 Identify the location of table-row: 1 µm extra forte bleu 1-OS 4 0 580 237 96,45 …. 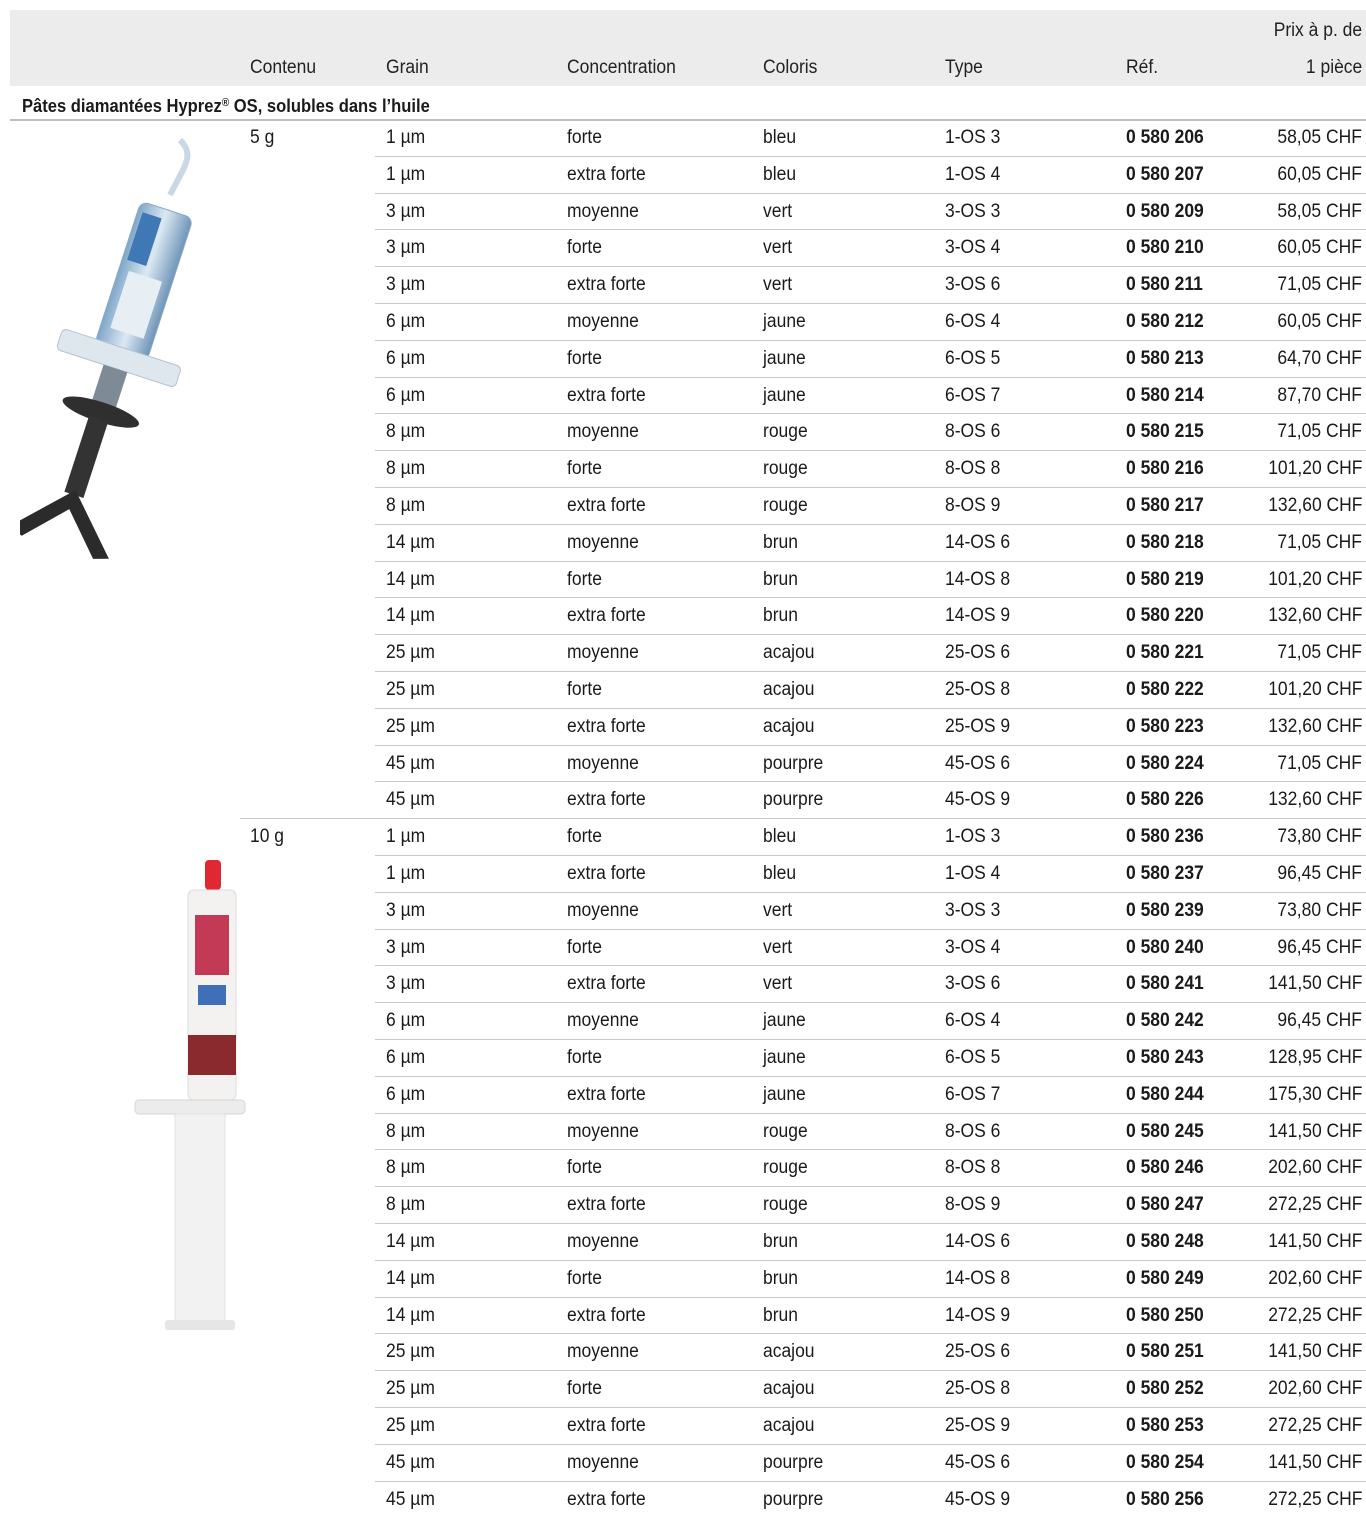
(683, 874).